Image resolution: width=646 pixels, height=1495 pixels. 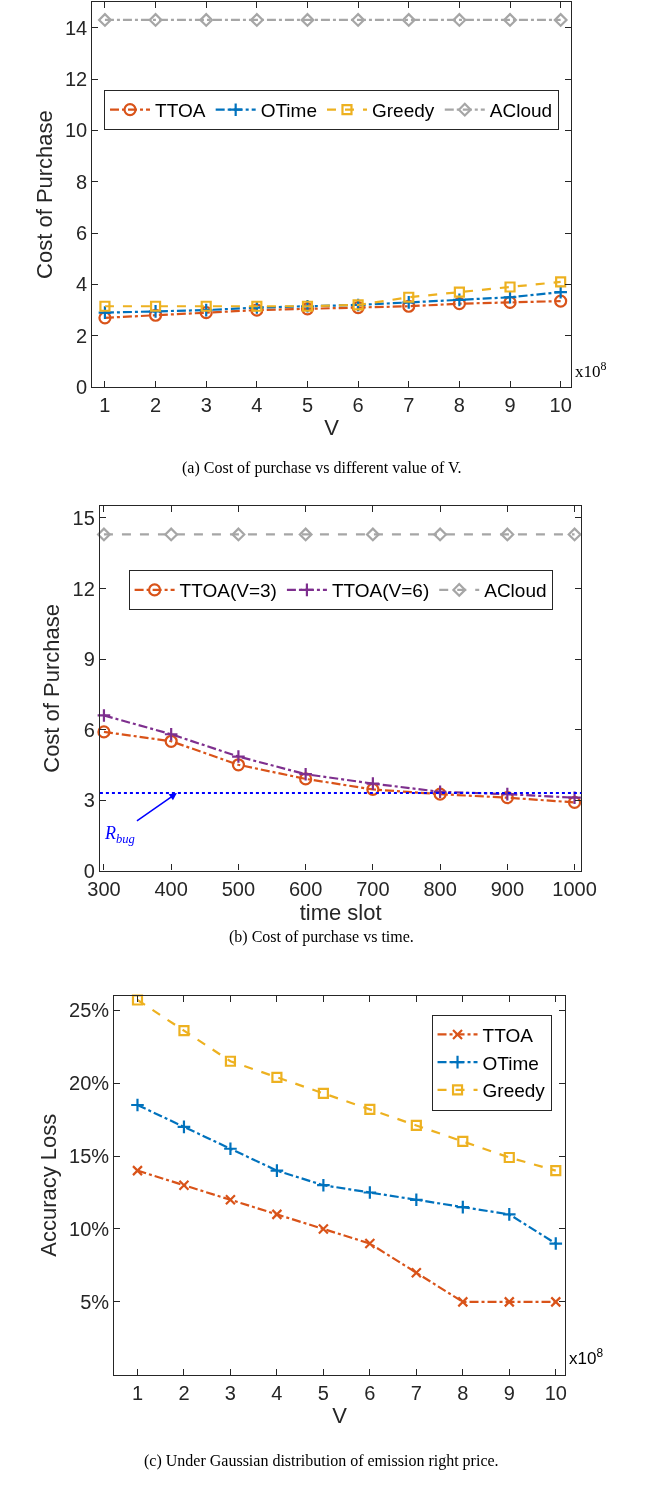 What do you see at coordinates (48, 1185) in the screenshot?
I see `y-axis-title: Accuracy Loss` at bounding box center [48, 1185].